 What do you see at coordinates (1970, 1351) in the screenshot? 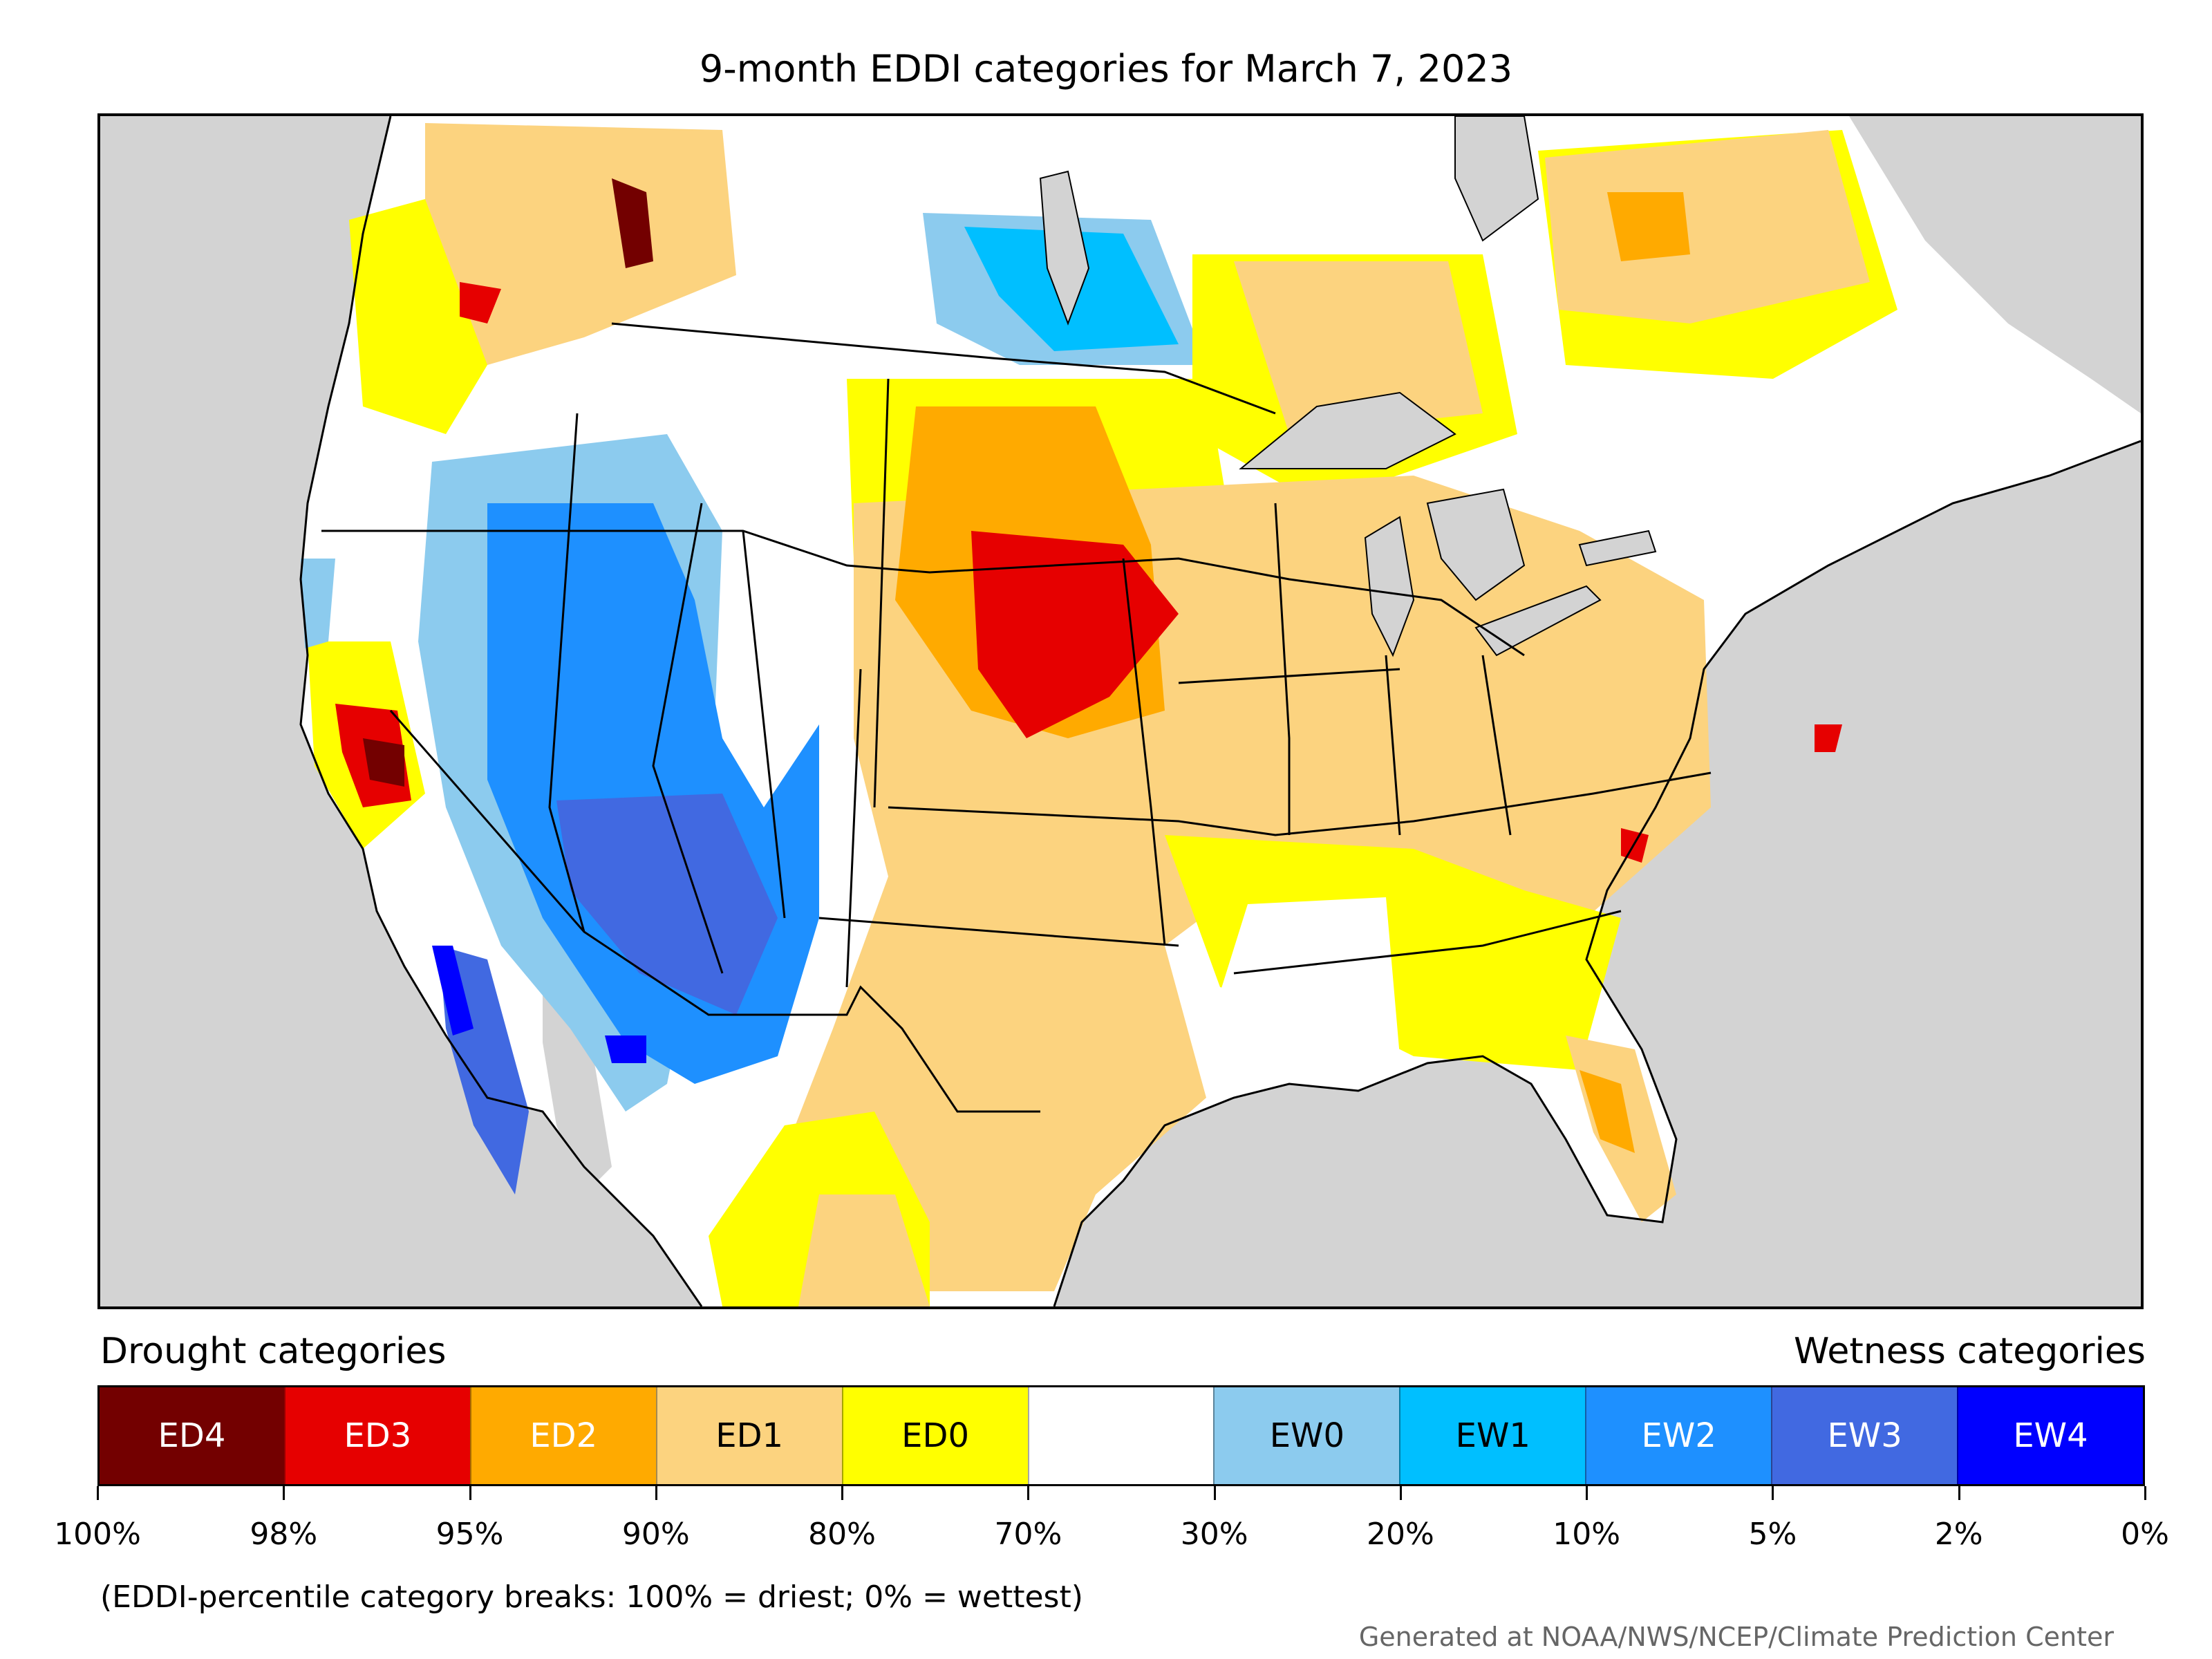
I see `wetness-categories-label: Wetness categories` at bounding box center [1970, 1351].